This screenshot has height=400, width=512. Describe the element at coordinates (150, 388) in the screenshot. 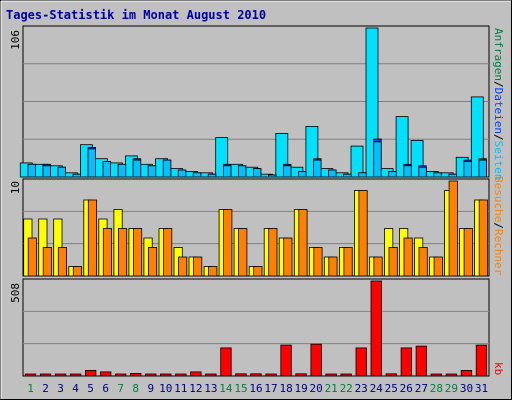

I see `x-tick-label: 9` at that location.